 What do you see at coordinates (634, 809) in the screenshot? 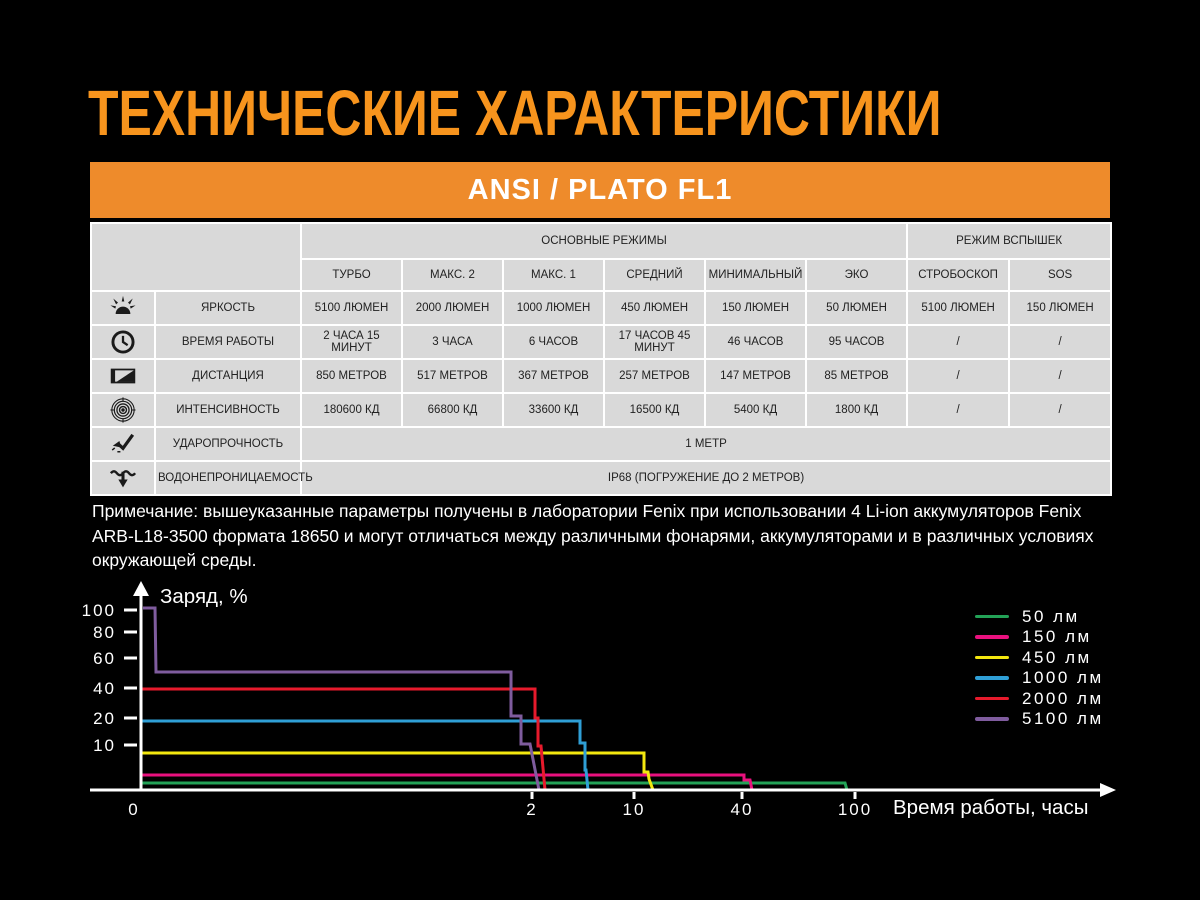
I see `x-tick-label-10: 10` at bounding box center [634, 809].